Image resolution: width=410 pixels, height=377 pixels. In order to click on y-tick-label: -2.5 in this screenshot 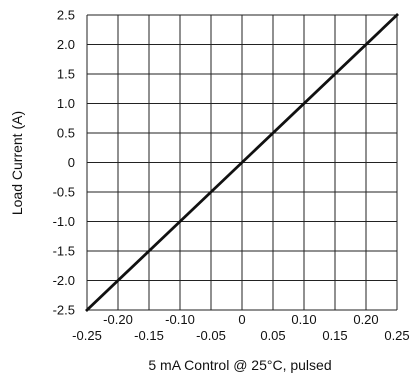, I will do `click(64, 310)`.